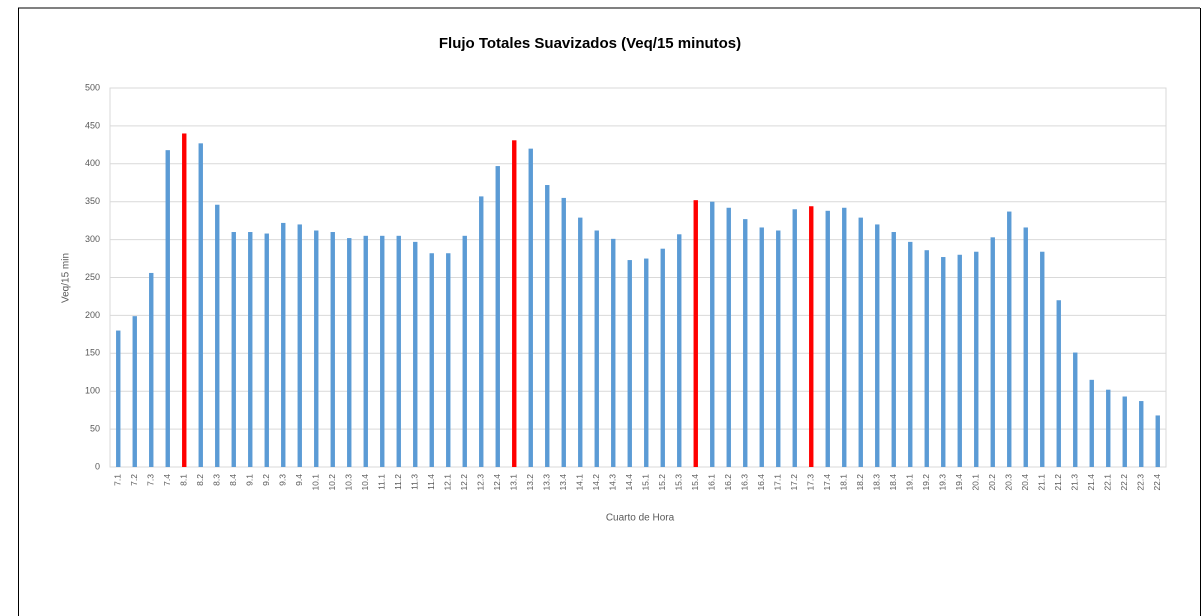 The height and width of the screenshot is (616, 1203). I want to click on x-tick-label: 14.3, so click(613, 482).